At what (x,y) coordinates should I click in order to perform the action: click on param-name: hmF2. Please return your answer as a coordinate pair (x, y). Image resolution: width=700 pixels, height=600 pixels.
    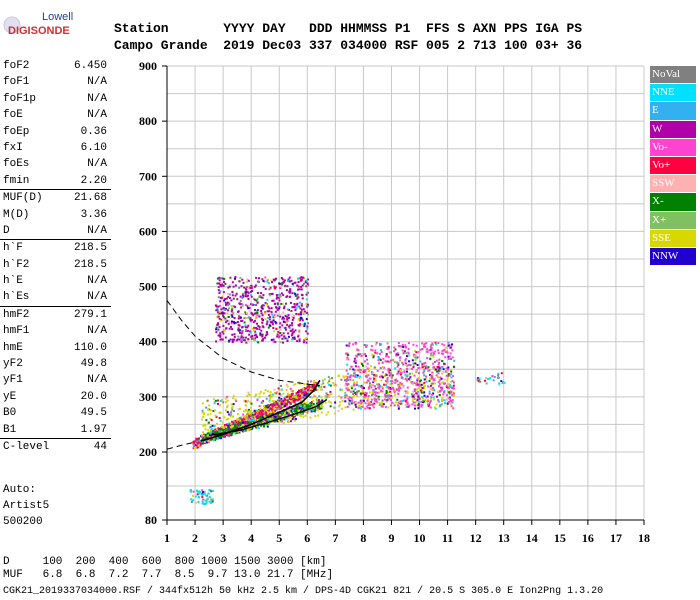
    Looking at the image, I should click on (16, 314).